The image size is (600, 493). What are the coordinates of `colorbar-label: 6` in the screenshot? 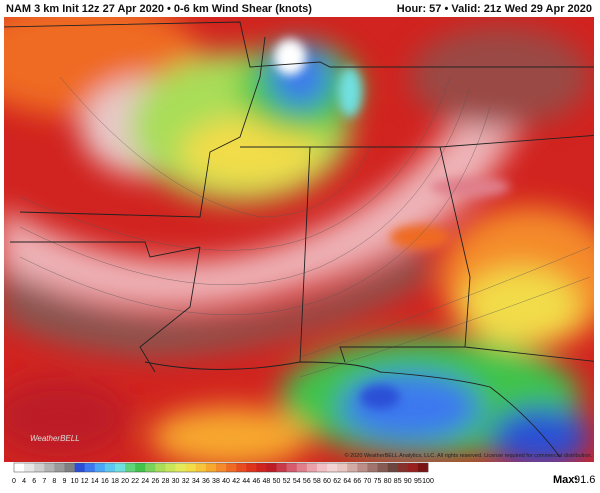 It's located at (34, 481).